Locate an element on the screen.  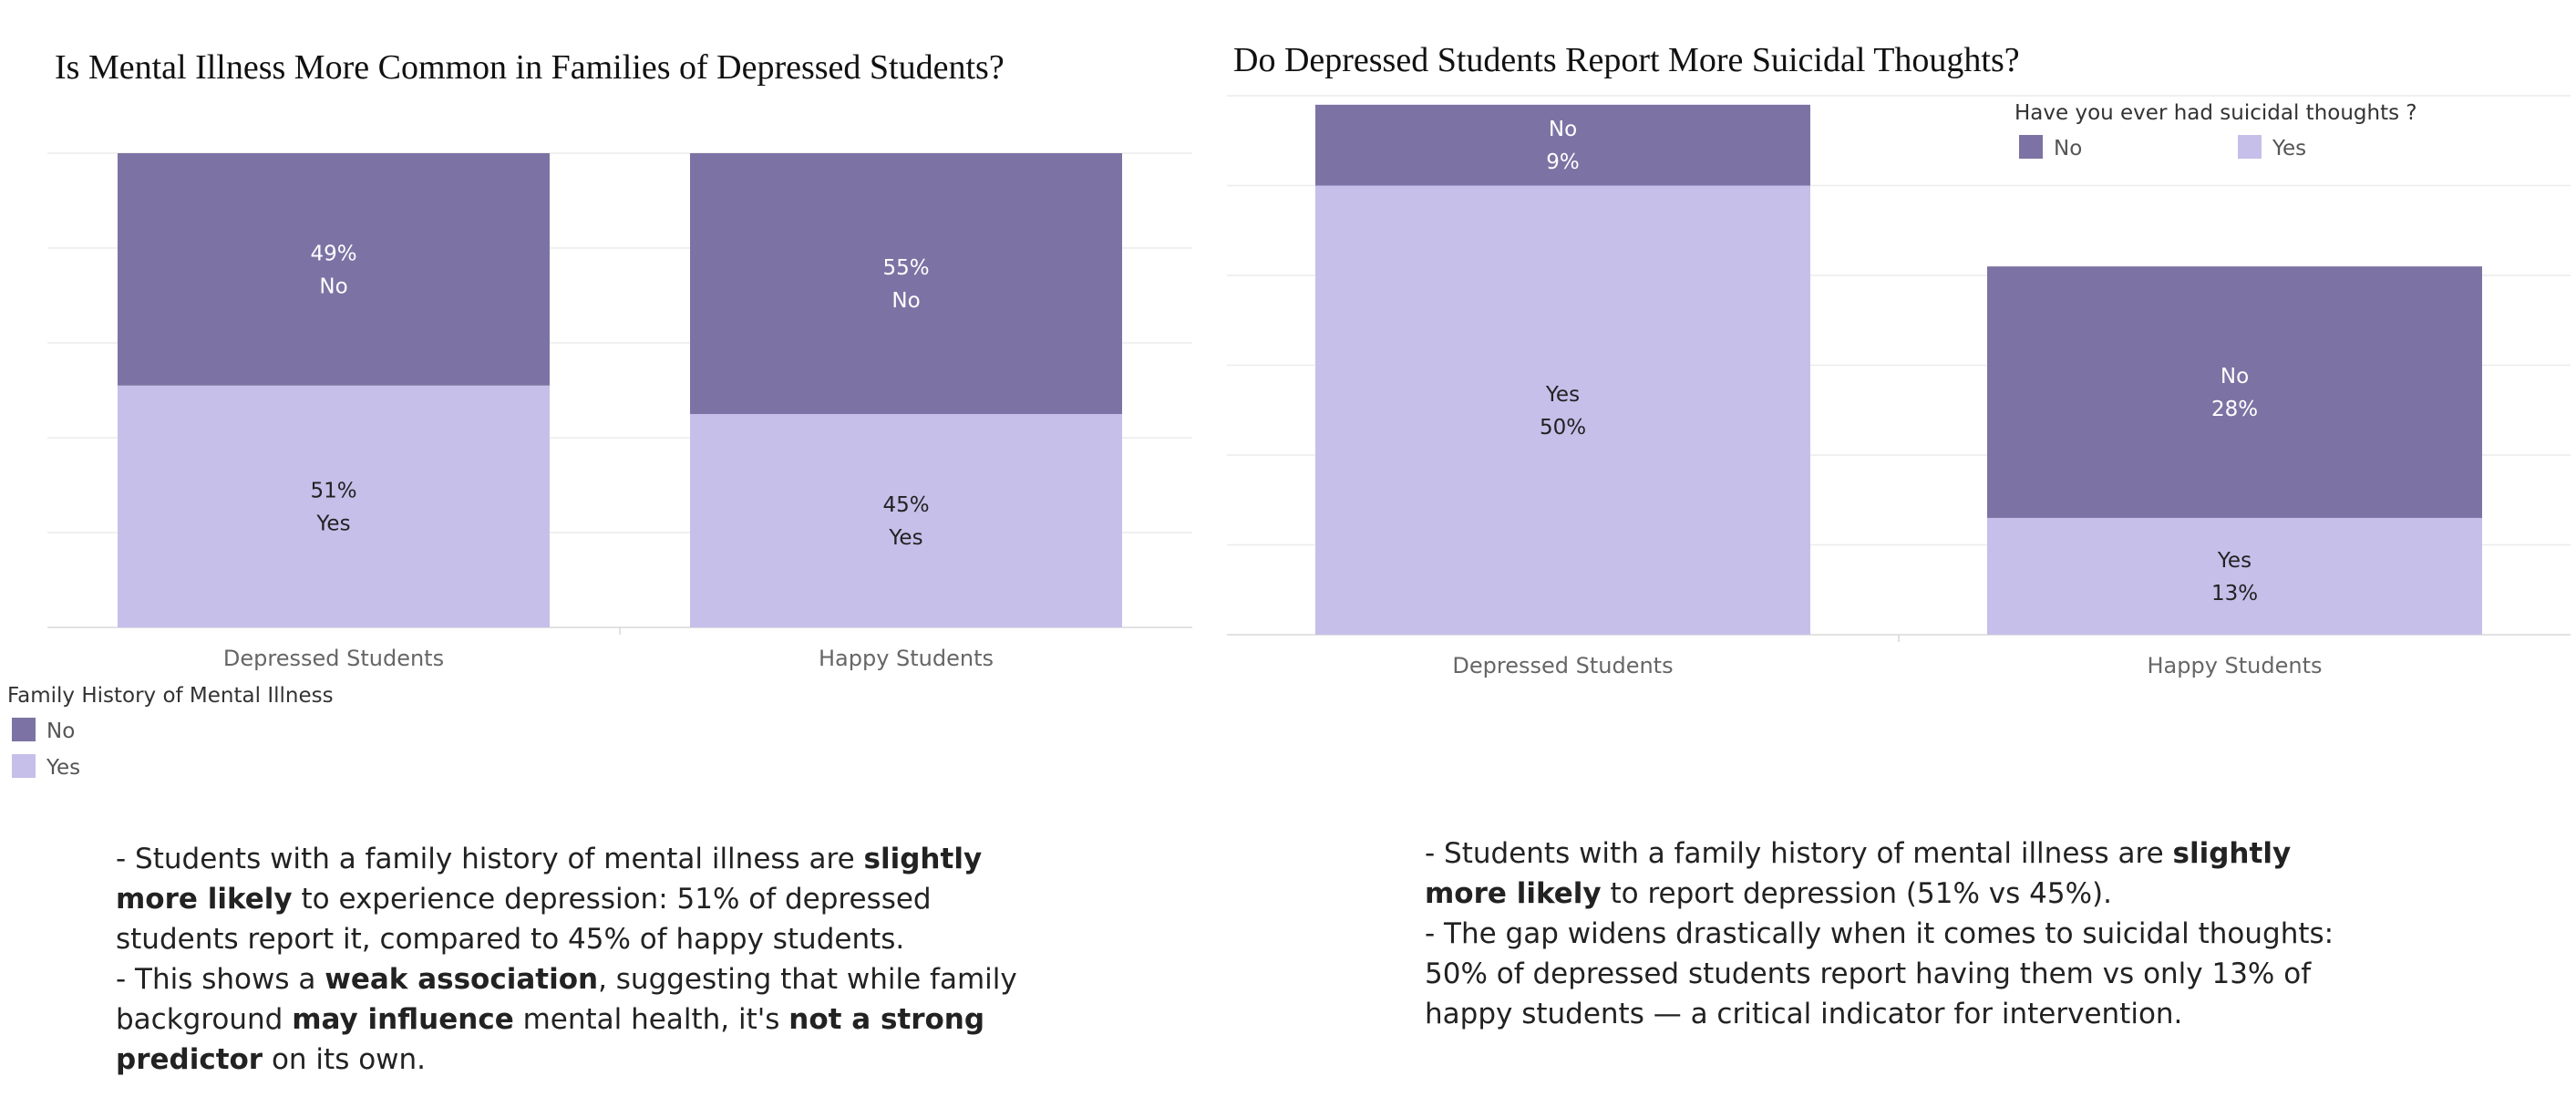
chart1-category-label: Depressed Students is located at coordinates (333, 658).